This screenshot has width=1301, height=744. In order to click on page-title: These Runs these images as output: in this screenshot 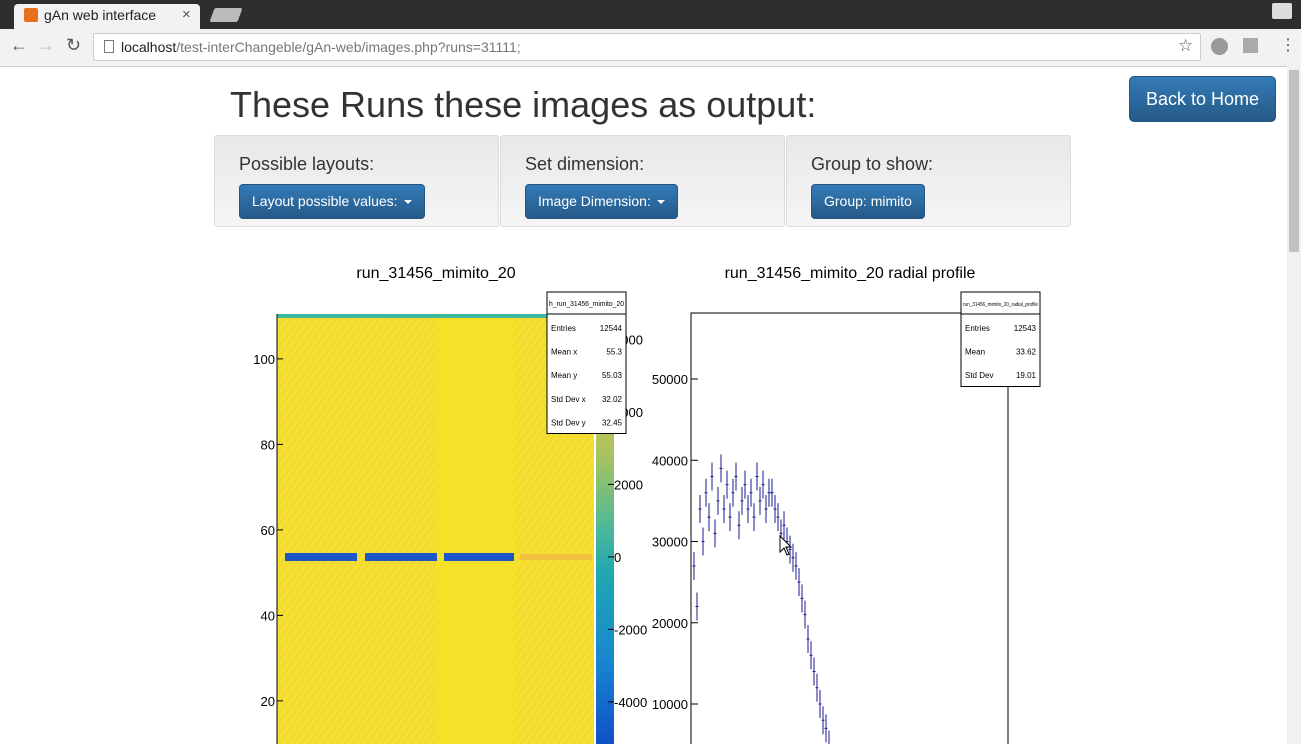, I will do `click(523, 104)`.